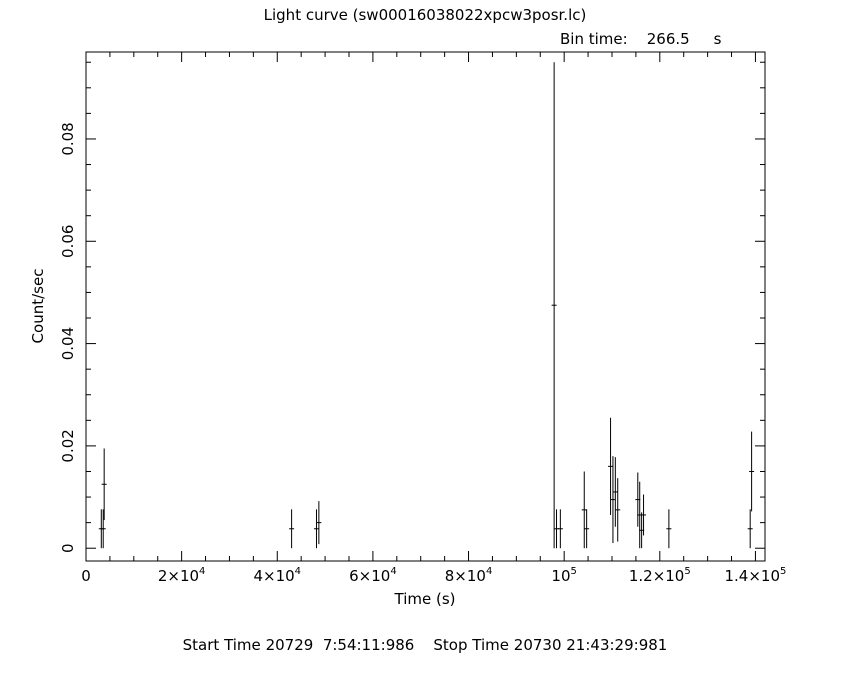 The height and width of the screenshot is (680, 850). I want to click on x-tick-label: 6×104, so click(373, 575).